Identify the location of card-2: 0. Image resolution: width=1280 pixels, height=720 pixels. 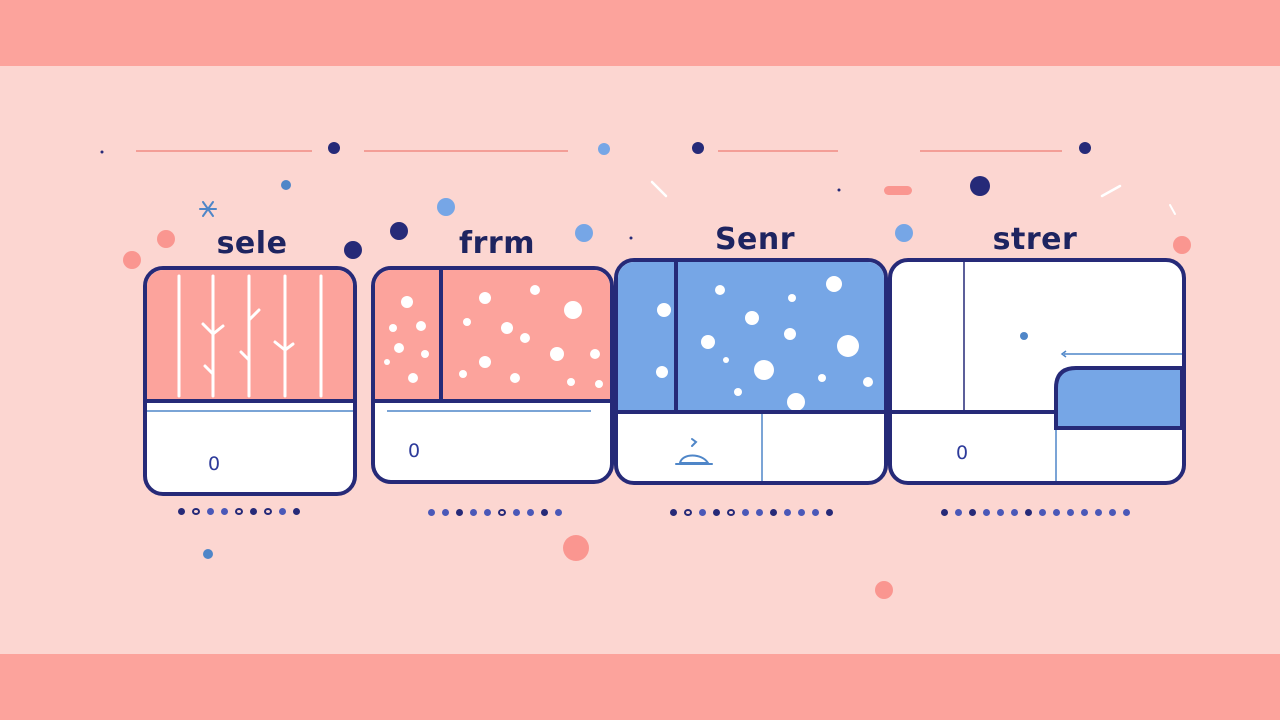
(492, 375).